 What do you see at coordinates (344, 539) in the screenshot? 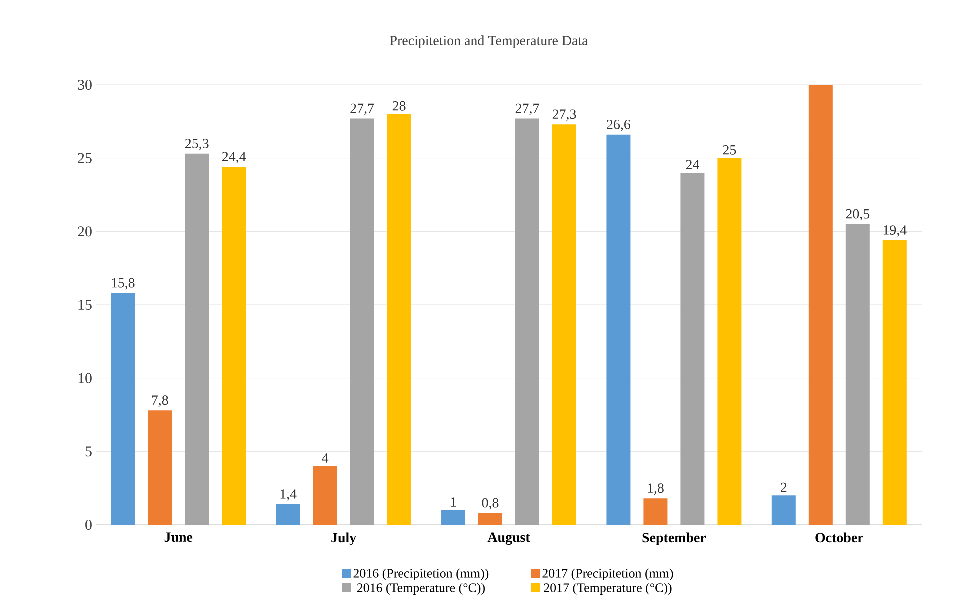
I see `x-tick-label: July` at bounding box center [344, 539].